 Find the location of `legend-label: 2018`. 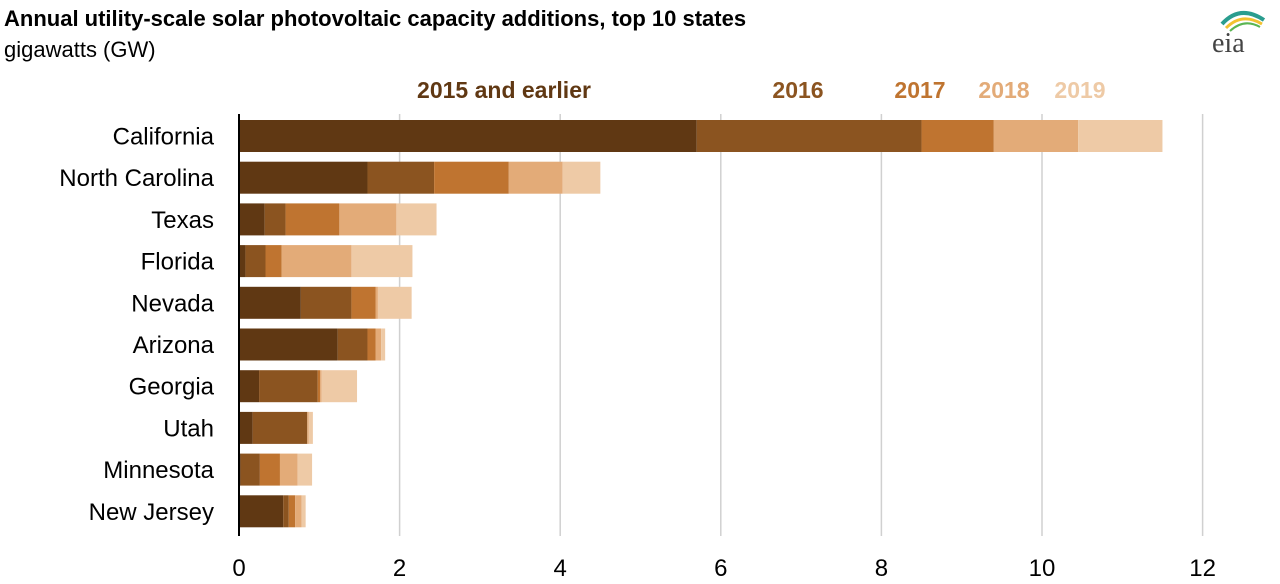

legend-label: 2018 is located at coordinates (1003, 90).